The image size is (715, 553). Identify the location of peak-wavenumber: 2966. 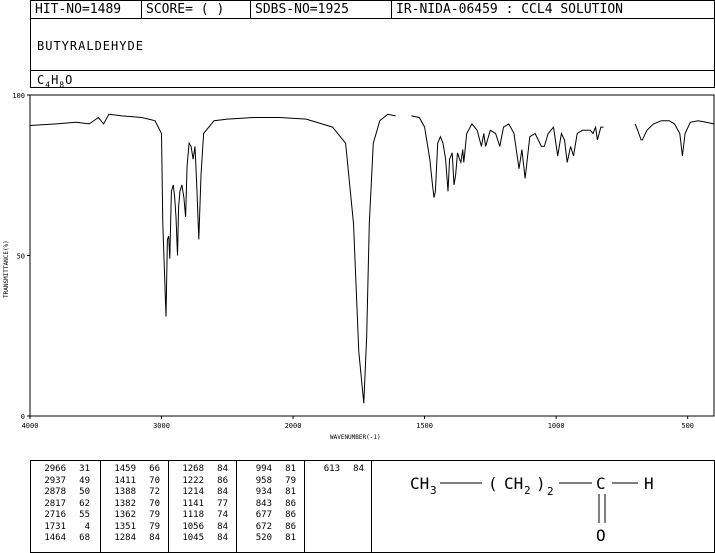
(55, 469).